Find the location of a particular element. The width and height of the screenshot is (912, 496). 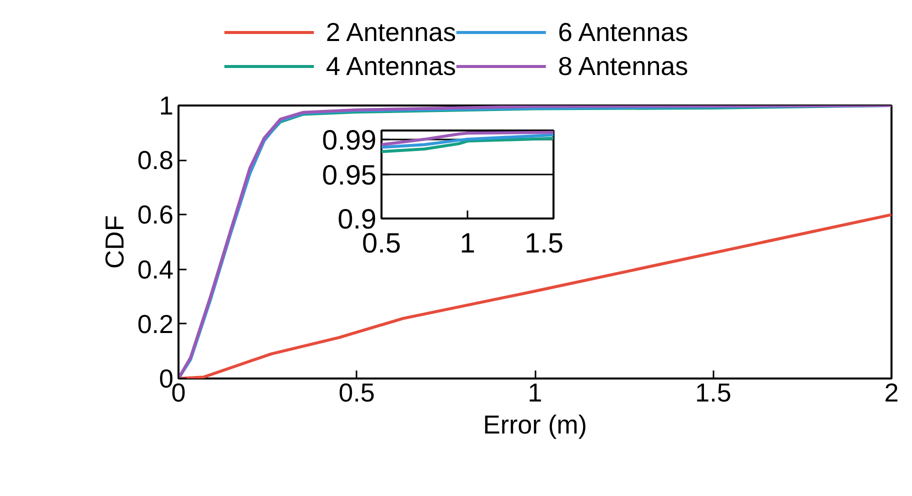

y-axis-title: CDF is located at coordinates (114, 242).